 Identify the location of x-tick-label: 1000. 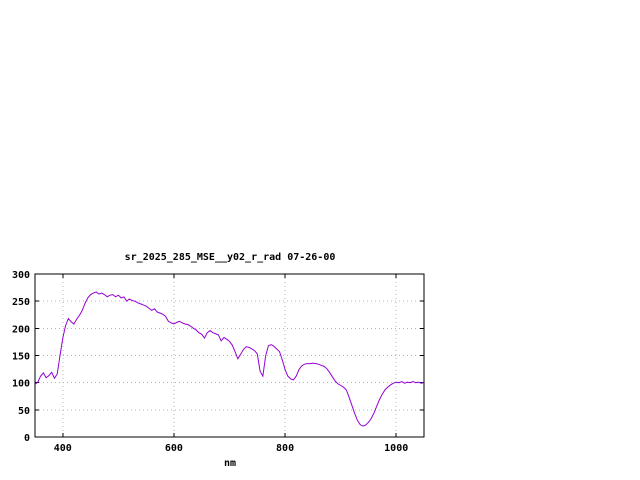
(396, 448).